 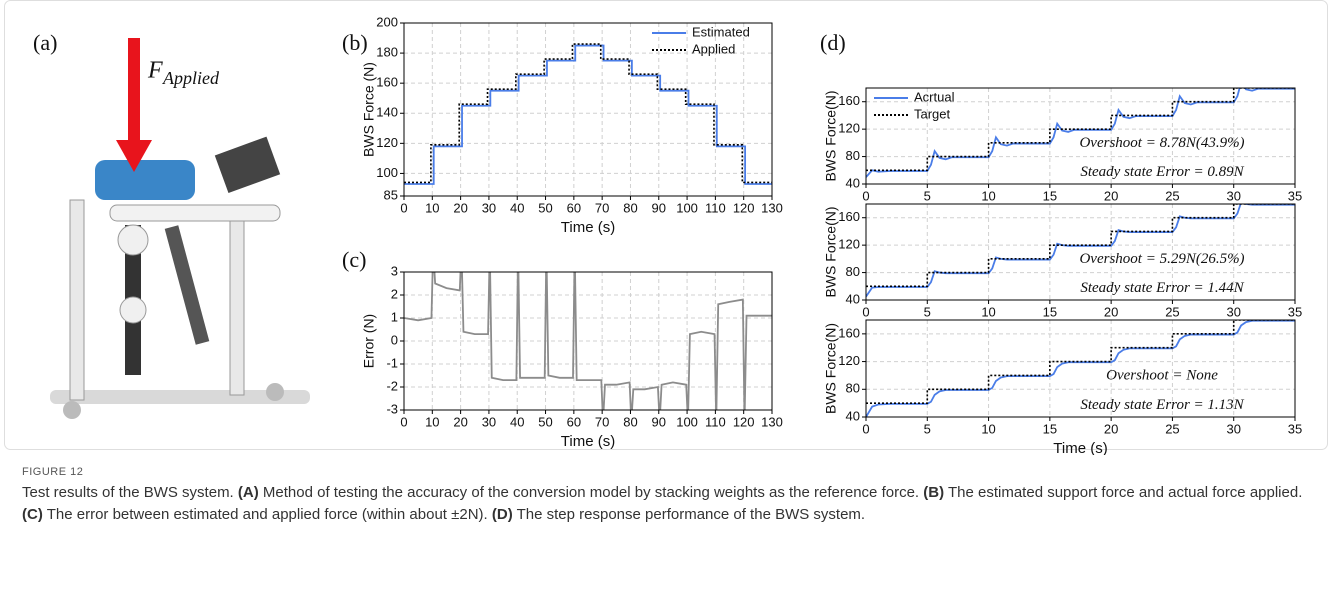 I want to click on annotation: Steady state Error = 0.89N, so click(x=1162, y=172).